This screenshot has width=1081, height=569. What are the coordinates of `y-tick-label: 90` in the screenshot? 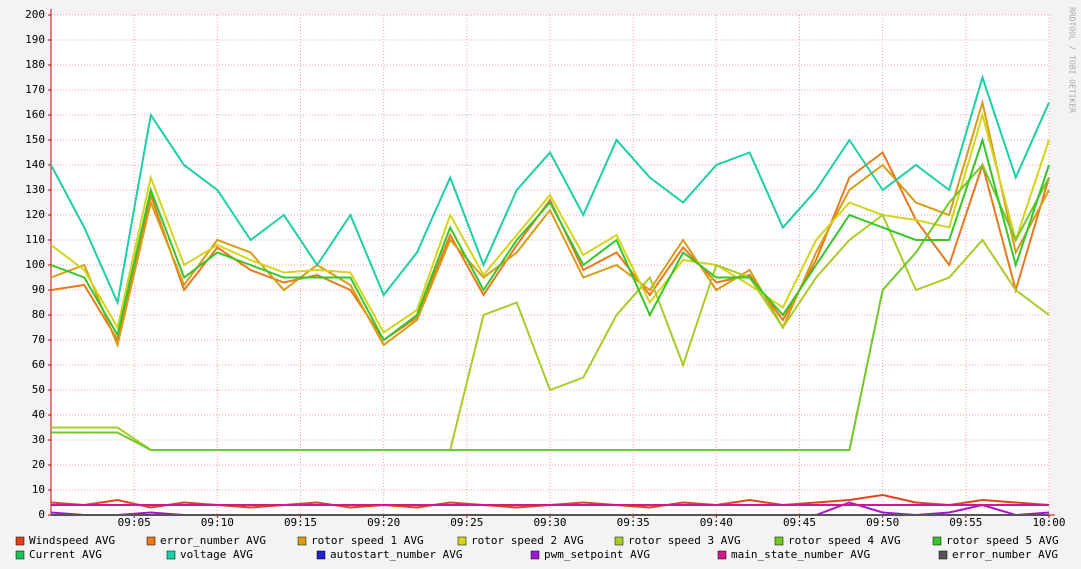 It's located at (38, 289).